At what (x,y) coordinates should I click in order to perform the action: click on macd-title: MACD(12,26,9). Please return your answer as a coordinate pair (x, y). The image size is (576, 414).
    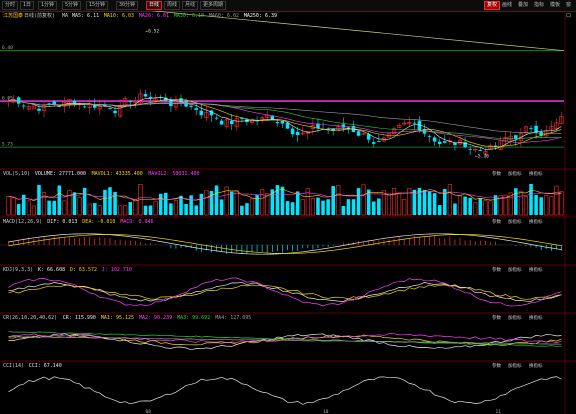
    Looking at the image, I should click on (22, 222).